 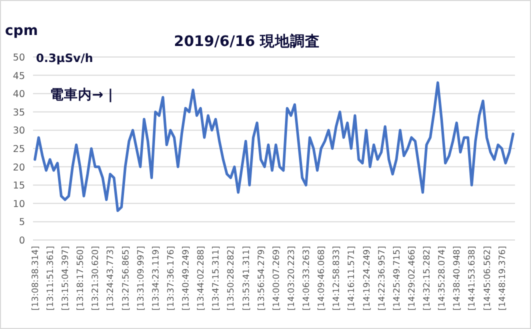 I want to click on x-tick-label: [14:19:24.249], so click(x=367, y=278).